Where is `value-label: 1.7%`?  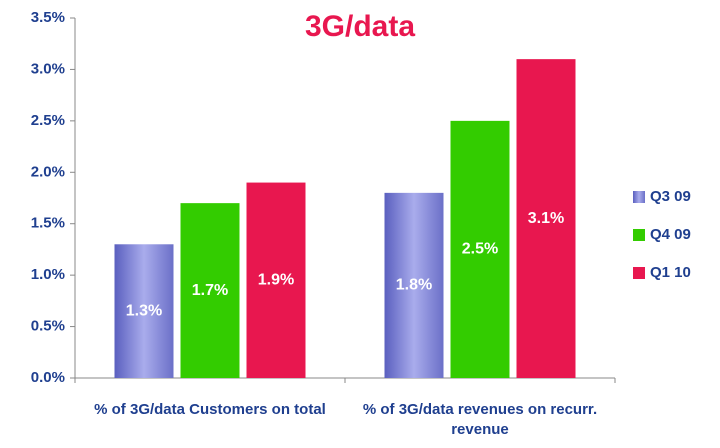
value-label: 1.7% is located at coordinates (210, 290).